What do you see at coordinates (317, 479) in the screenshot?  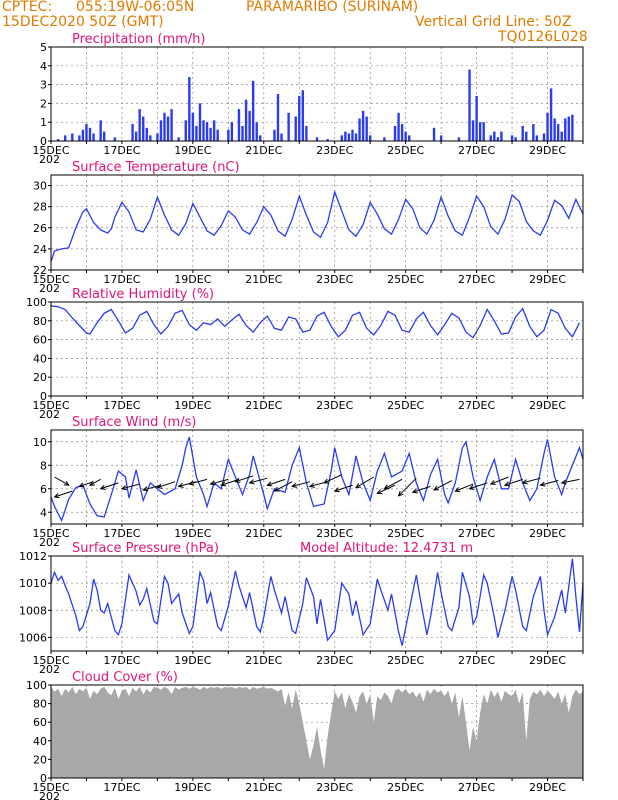 I see `series-line` at bounding box center [317, 479].